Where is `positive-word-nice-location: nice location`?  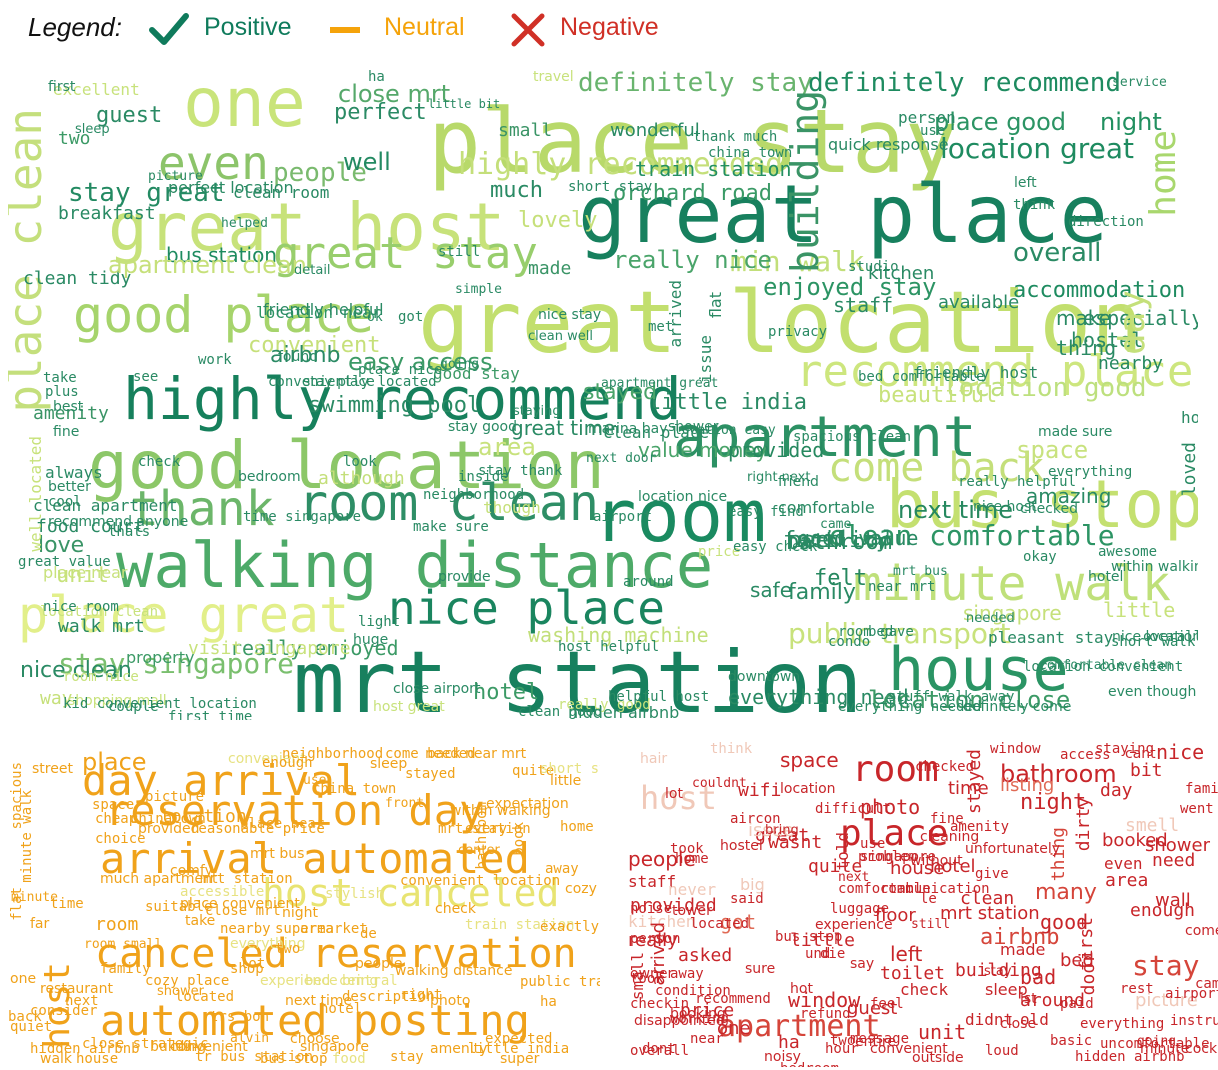 positive-word-nice-location: nice location is located at coordinates (1155, 637).